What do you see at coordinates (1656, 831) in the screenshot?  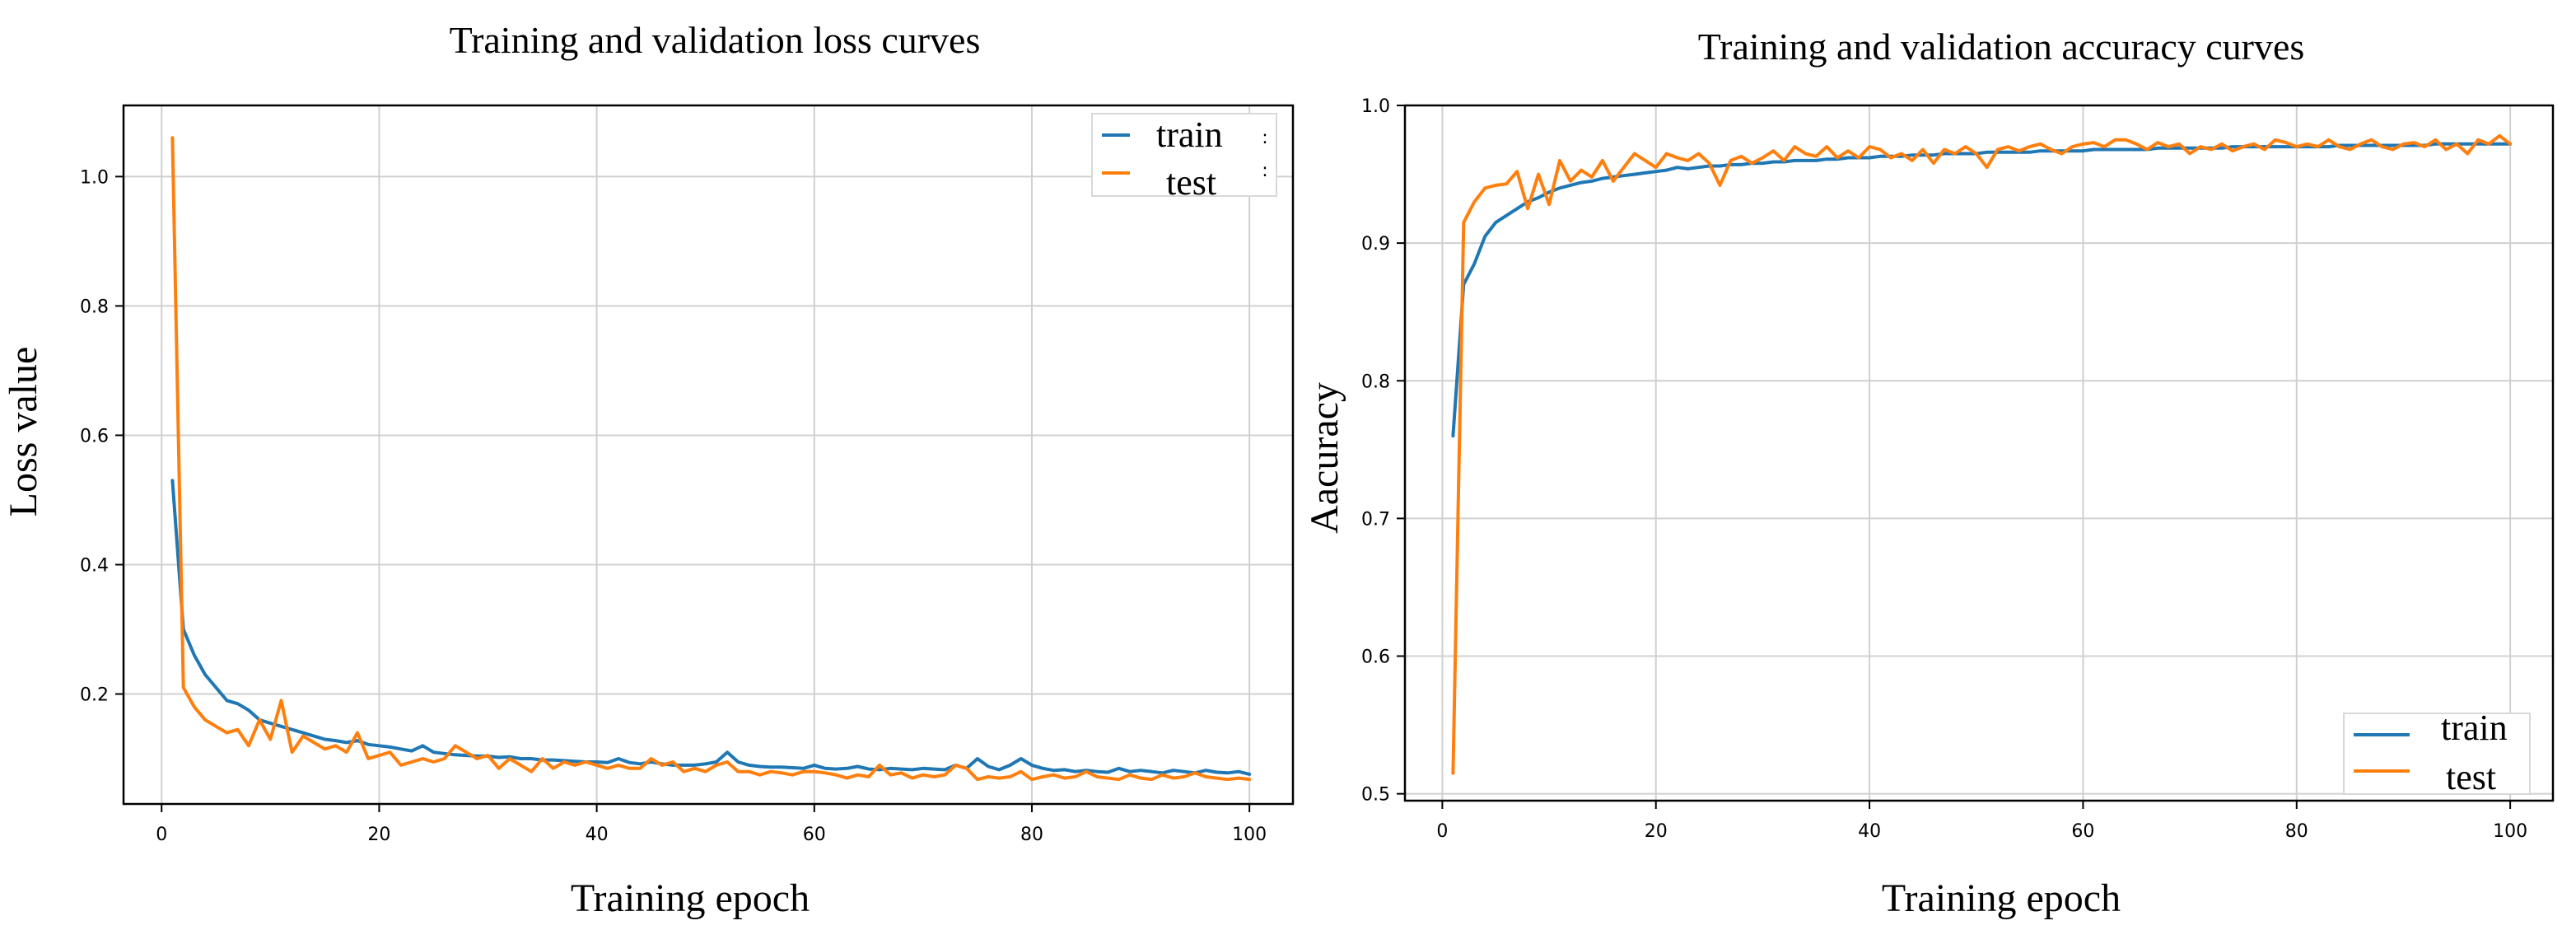 I see `accuracy-x-tick-label: 20` at bounding box center [1656, 831].